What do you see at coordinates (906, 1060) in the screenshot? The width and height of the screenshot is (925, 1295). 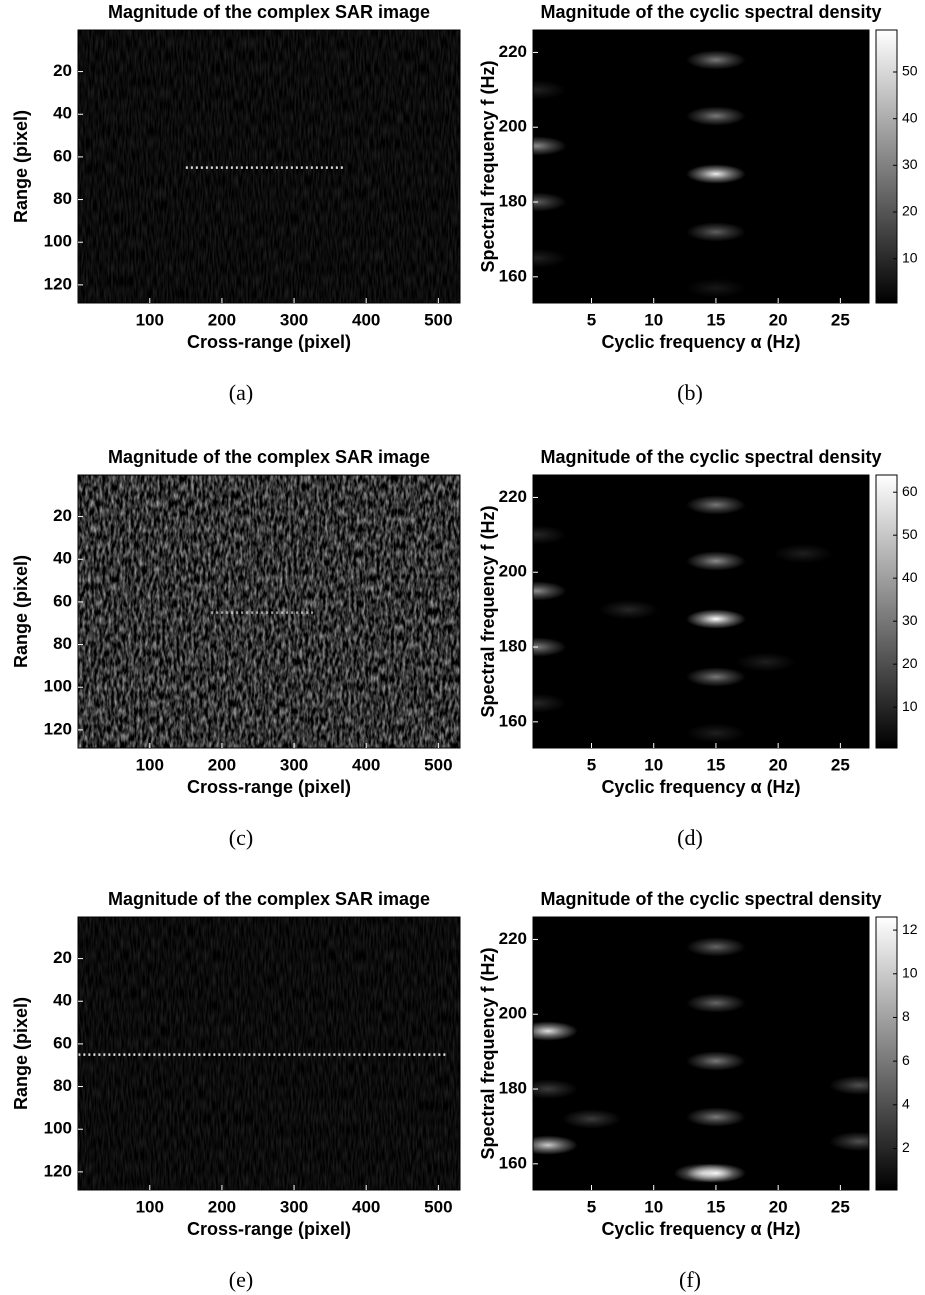 I see `colorbar-tick-label: 6` at bounding box center [906, 1060].